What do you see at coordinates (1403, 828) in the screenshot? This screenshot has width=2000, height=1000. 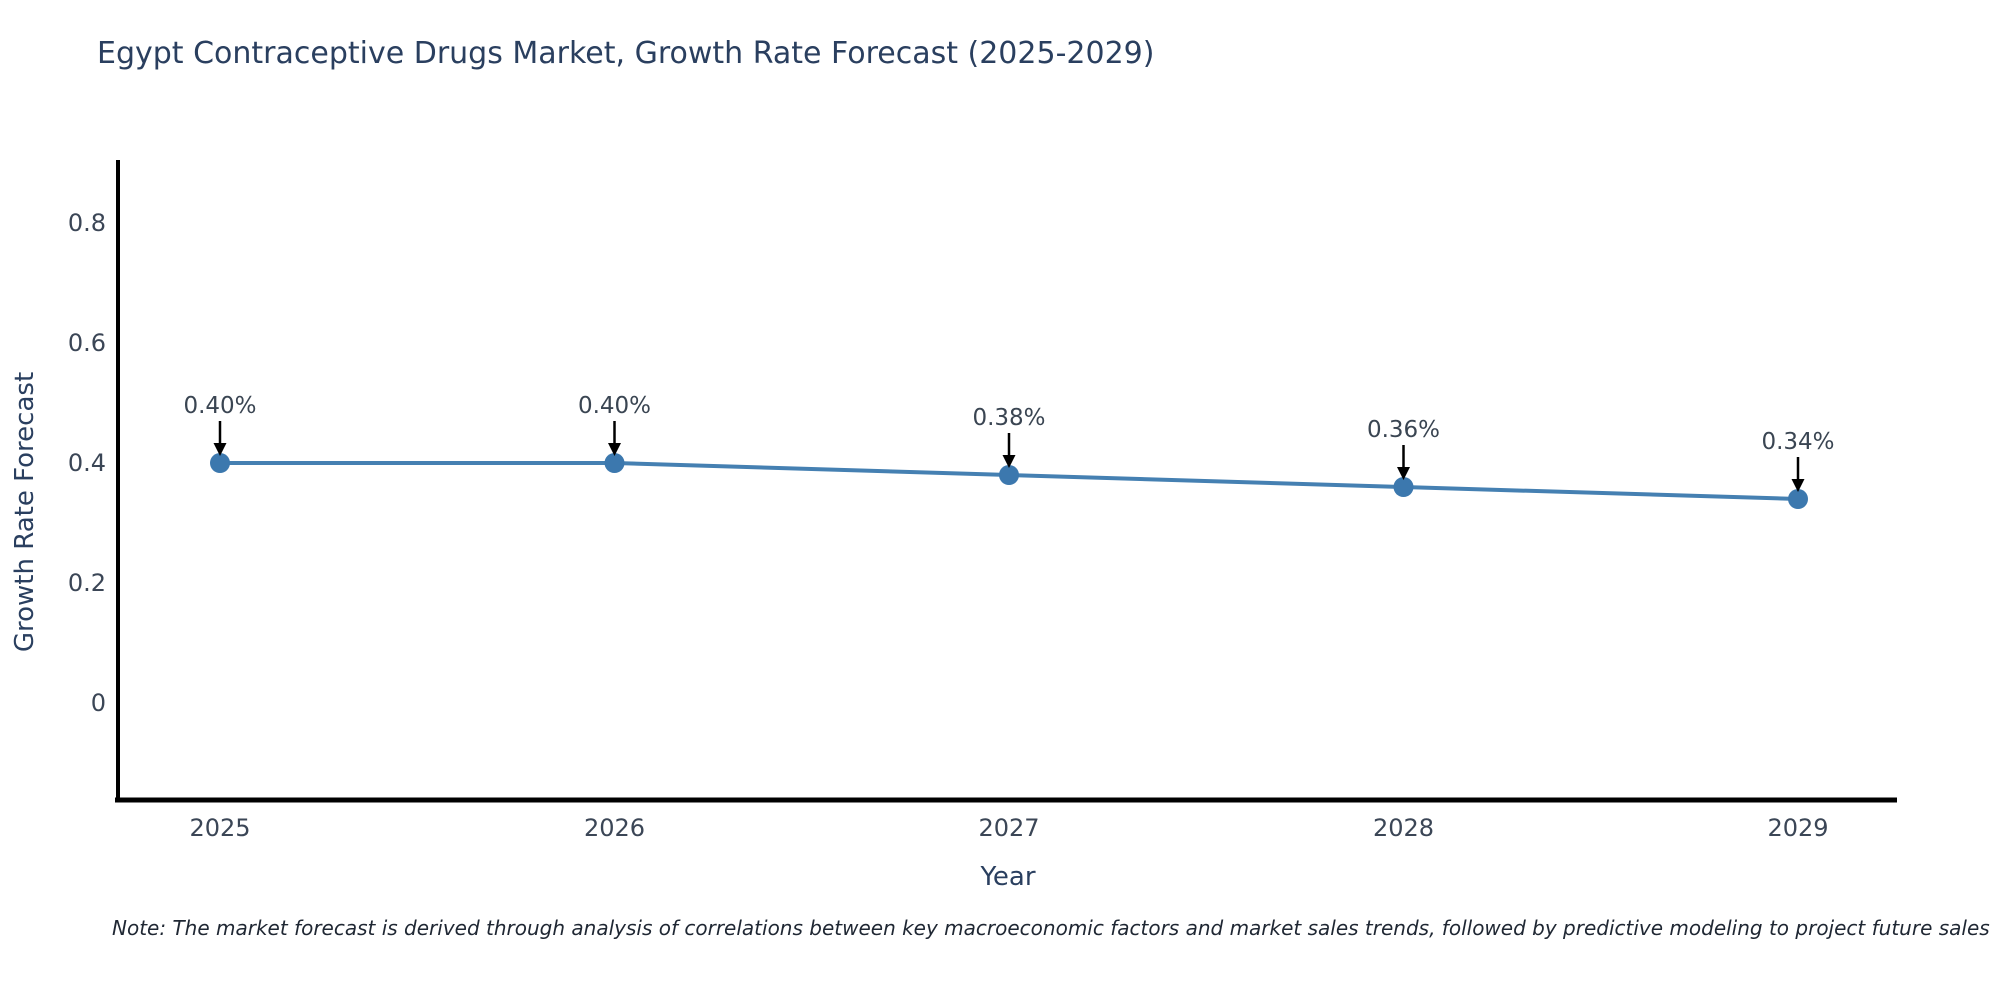 I see `x-tick-label: 2028` at bounding box center [1403, 828].